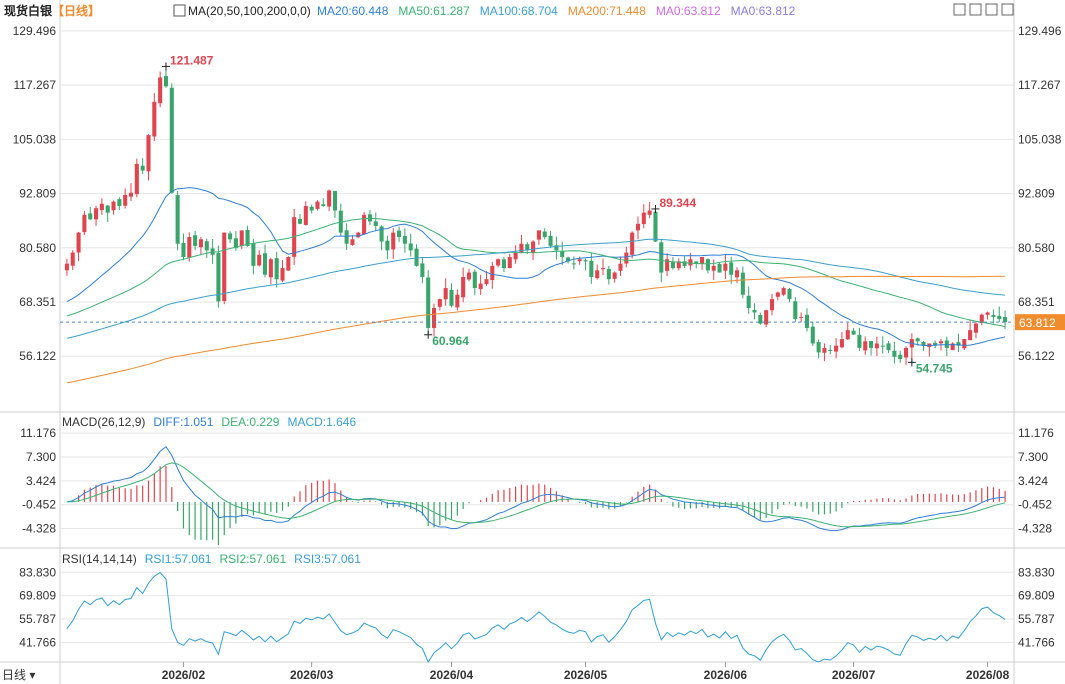 Image resolution: width=1065 pixels, height=684 pixels. What do you see at coordinates (37, 194) in the screenshot?
I see `price-tick-left: 92.809` at bounding box center [37, 194].